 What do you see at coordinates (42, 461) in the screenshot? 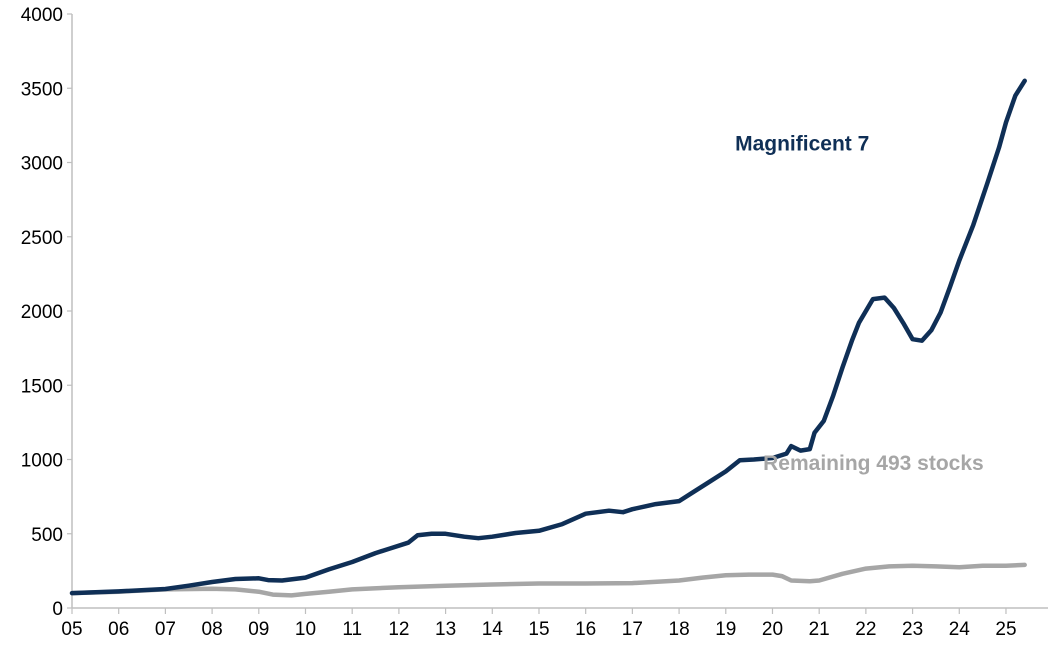
I see `y-tick-label: 1000` at bounding box center [42, 461].